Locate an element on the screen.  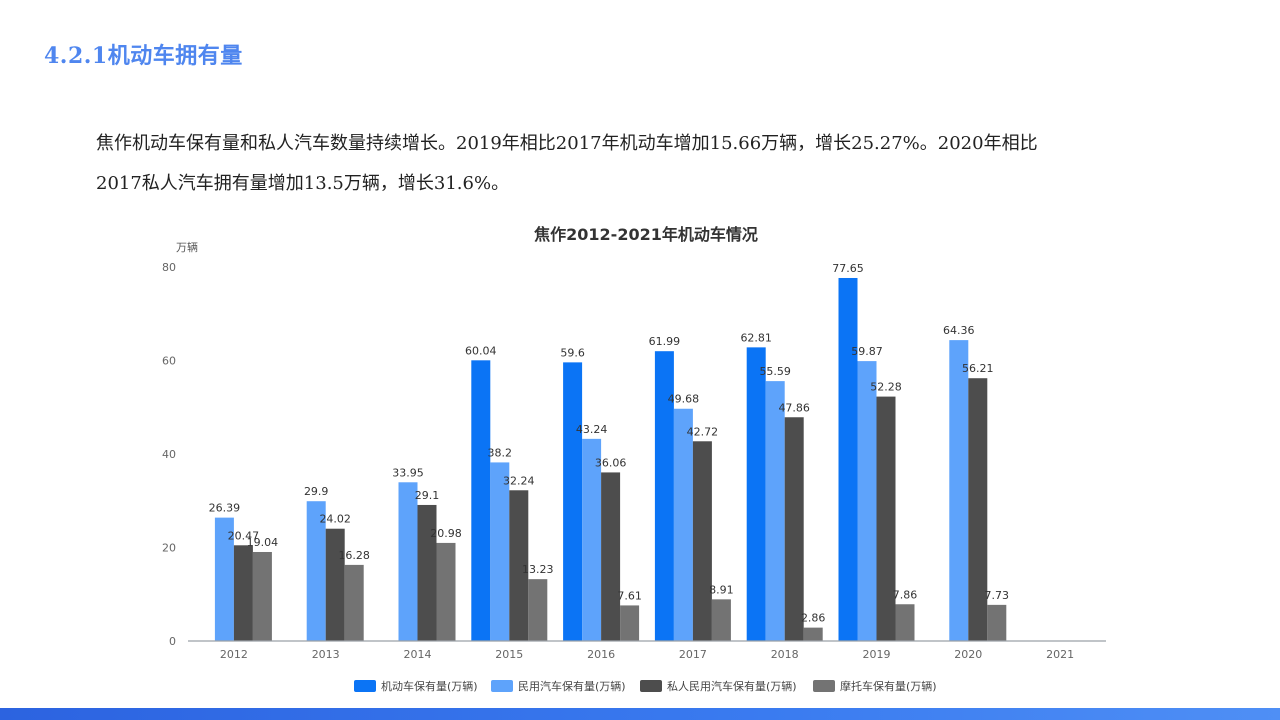
x-tick-label: 2017 is located at coordinates (693, 654).